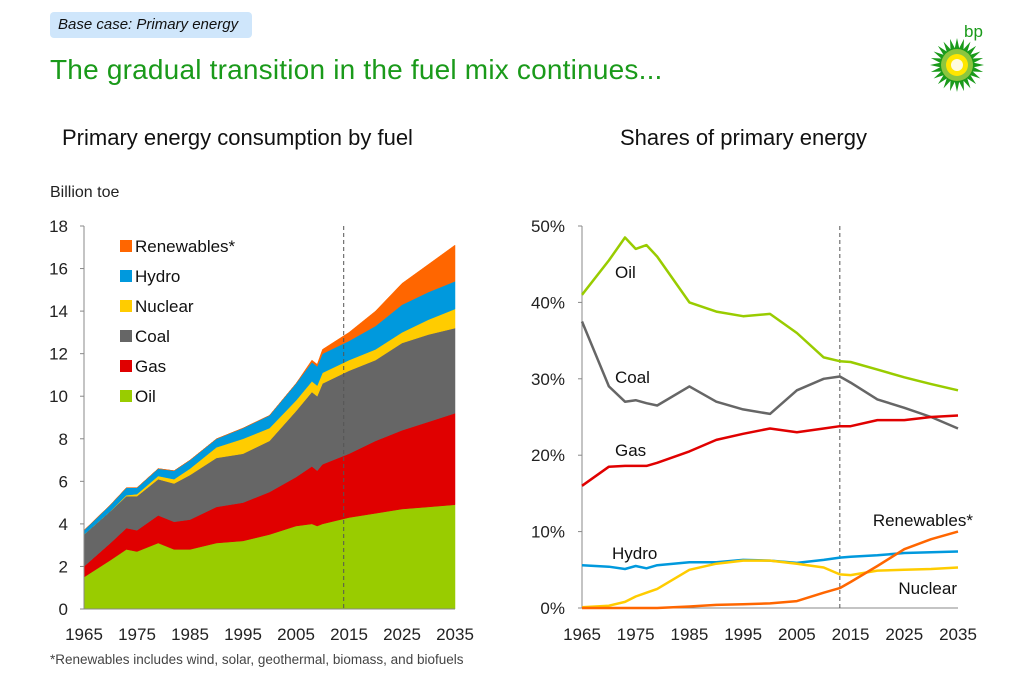 The image size is (1024, 678). What do you see at coordinates (126, 276) in the screenshot?
I see `legend-swatch-hydro` at bounding box center [126, 276].